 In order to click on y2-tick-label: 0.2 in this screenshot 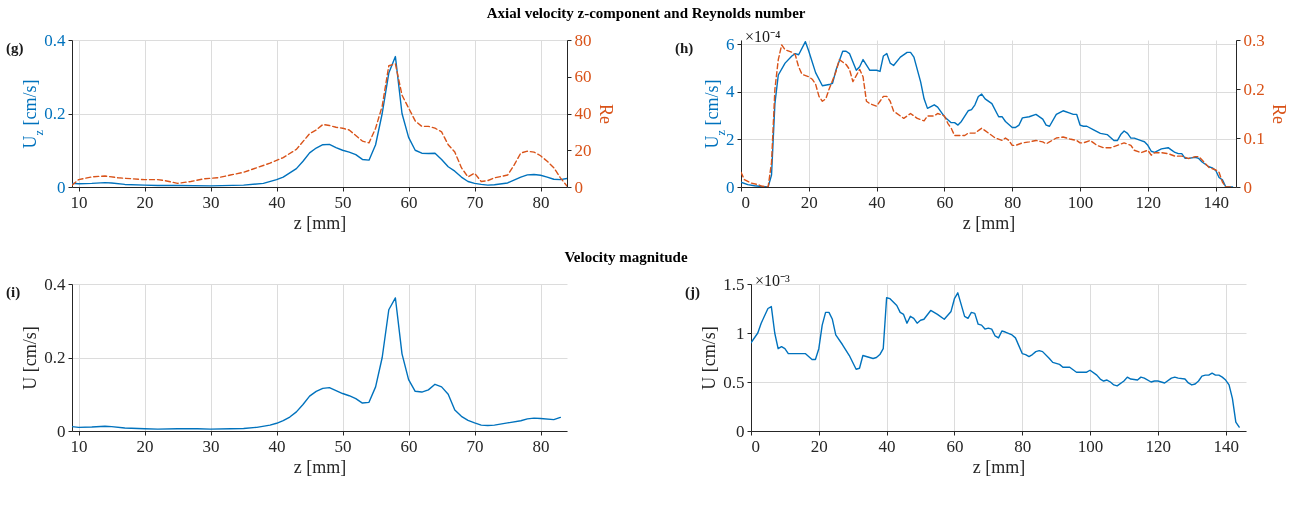, I will do `click(1254, 89)`.